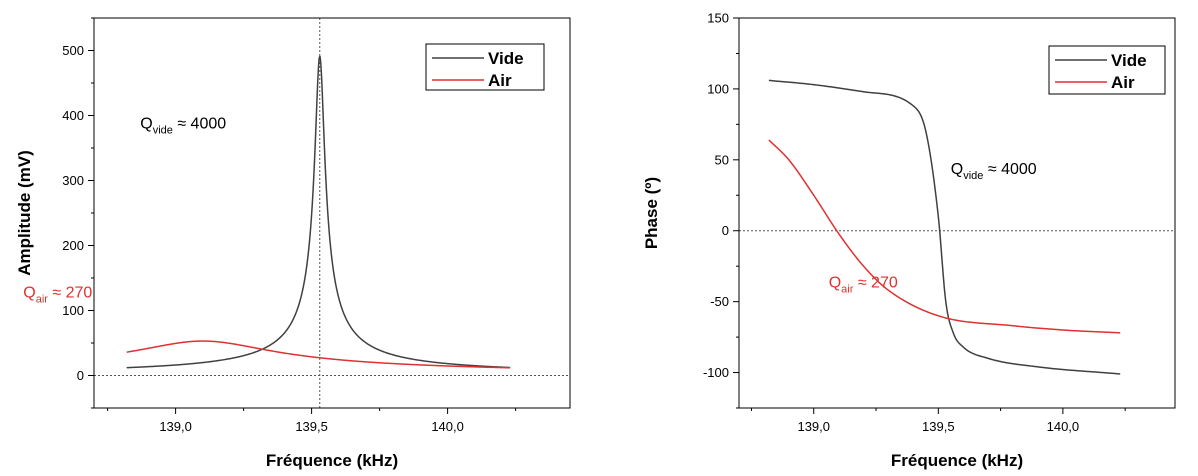  What do you see at coordinates (718, 18) in the screenshot?
I see `y-tick-label: 150` at bounding box center [718, 18].